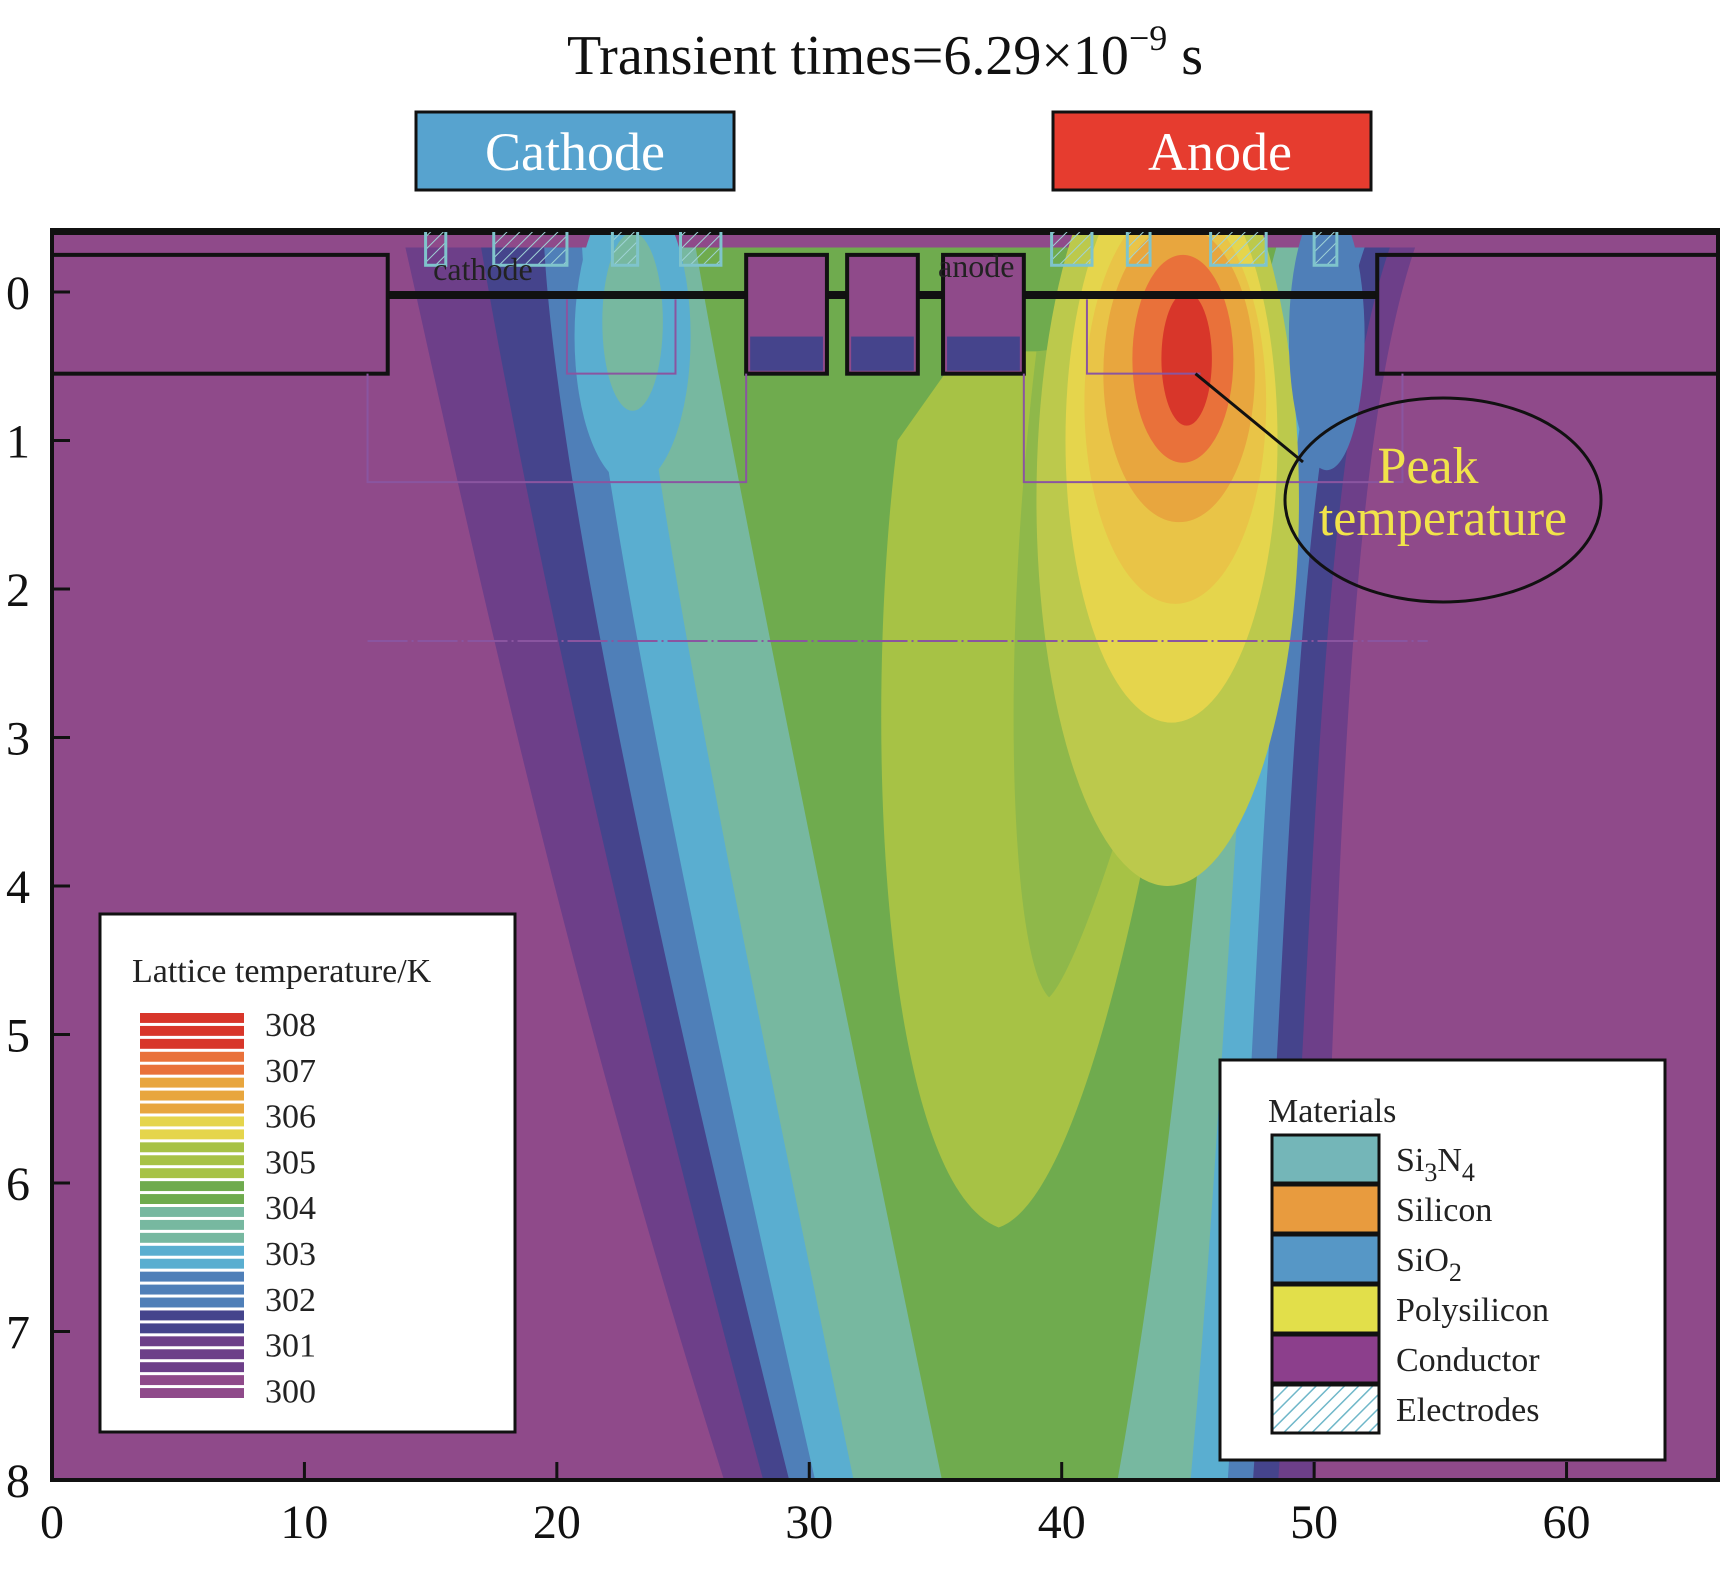 This screenshot has height=1576, width=1721. I want to click on cathode-box, so click(575, 151).